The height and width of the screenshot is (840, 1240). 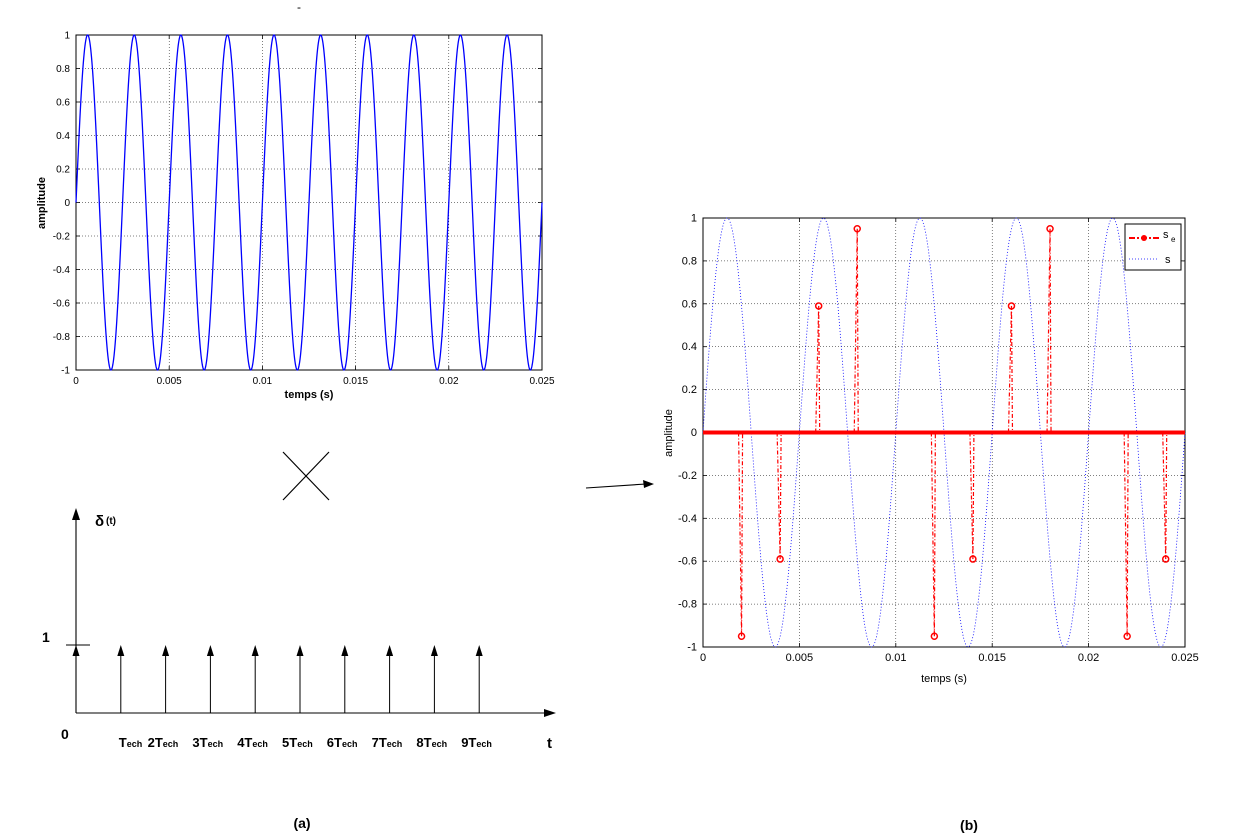 What do you see at coordinates (130, 742) in the screenshot?
I see `impulse-label: Tech` at bounding box center [130, 742].